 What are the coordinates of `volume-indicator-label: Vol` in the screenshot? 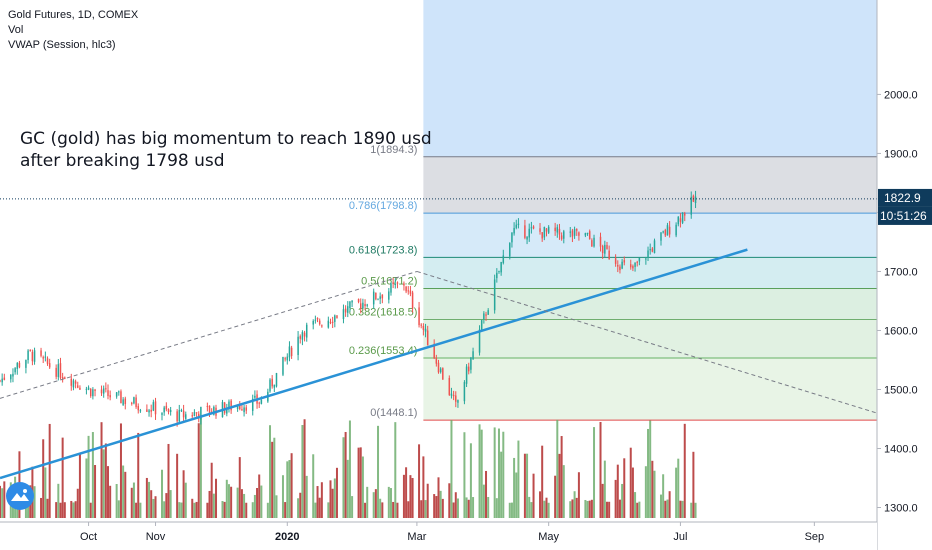 It's located at (16, 30).